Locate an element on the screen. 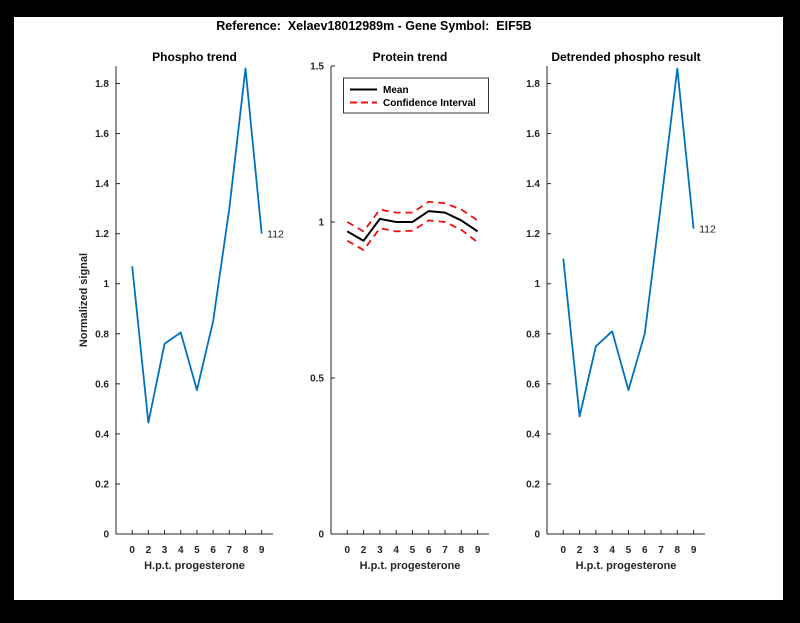 The width and height of the screenshot is (800, 623). subplot-title: Detrended phospho result is located at coordinates (625, 57).